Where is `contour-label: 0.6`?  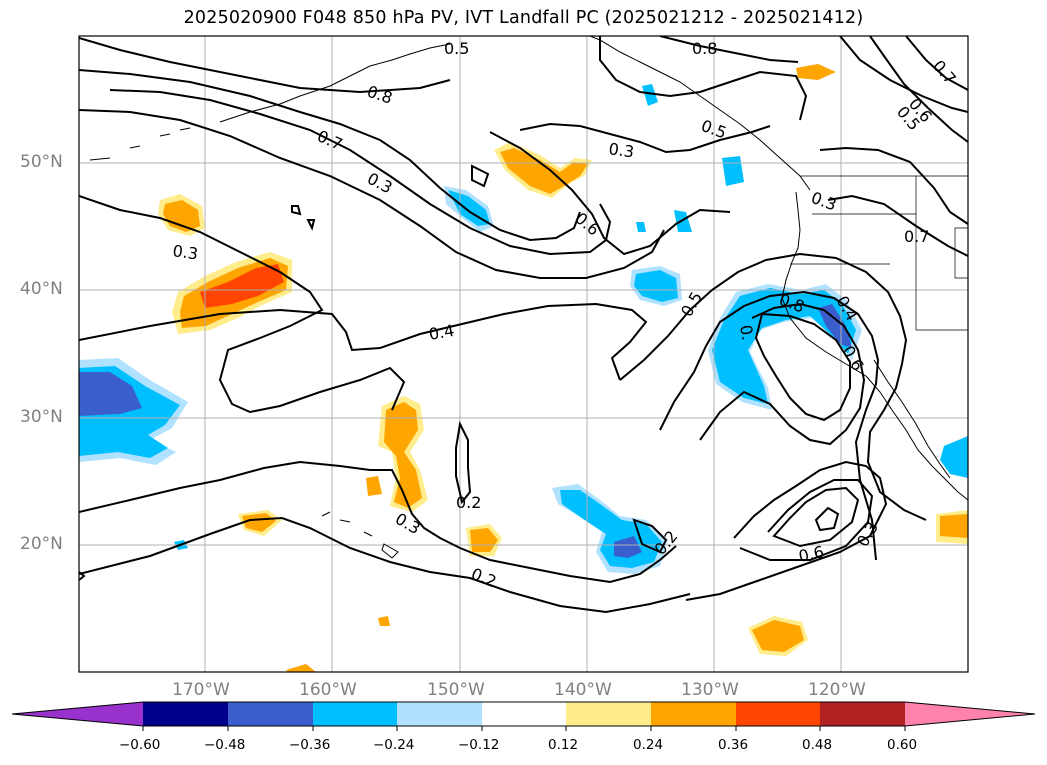
contour-label: 0.6 is located at coordinates (587, 224).